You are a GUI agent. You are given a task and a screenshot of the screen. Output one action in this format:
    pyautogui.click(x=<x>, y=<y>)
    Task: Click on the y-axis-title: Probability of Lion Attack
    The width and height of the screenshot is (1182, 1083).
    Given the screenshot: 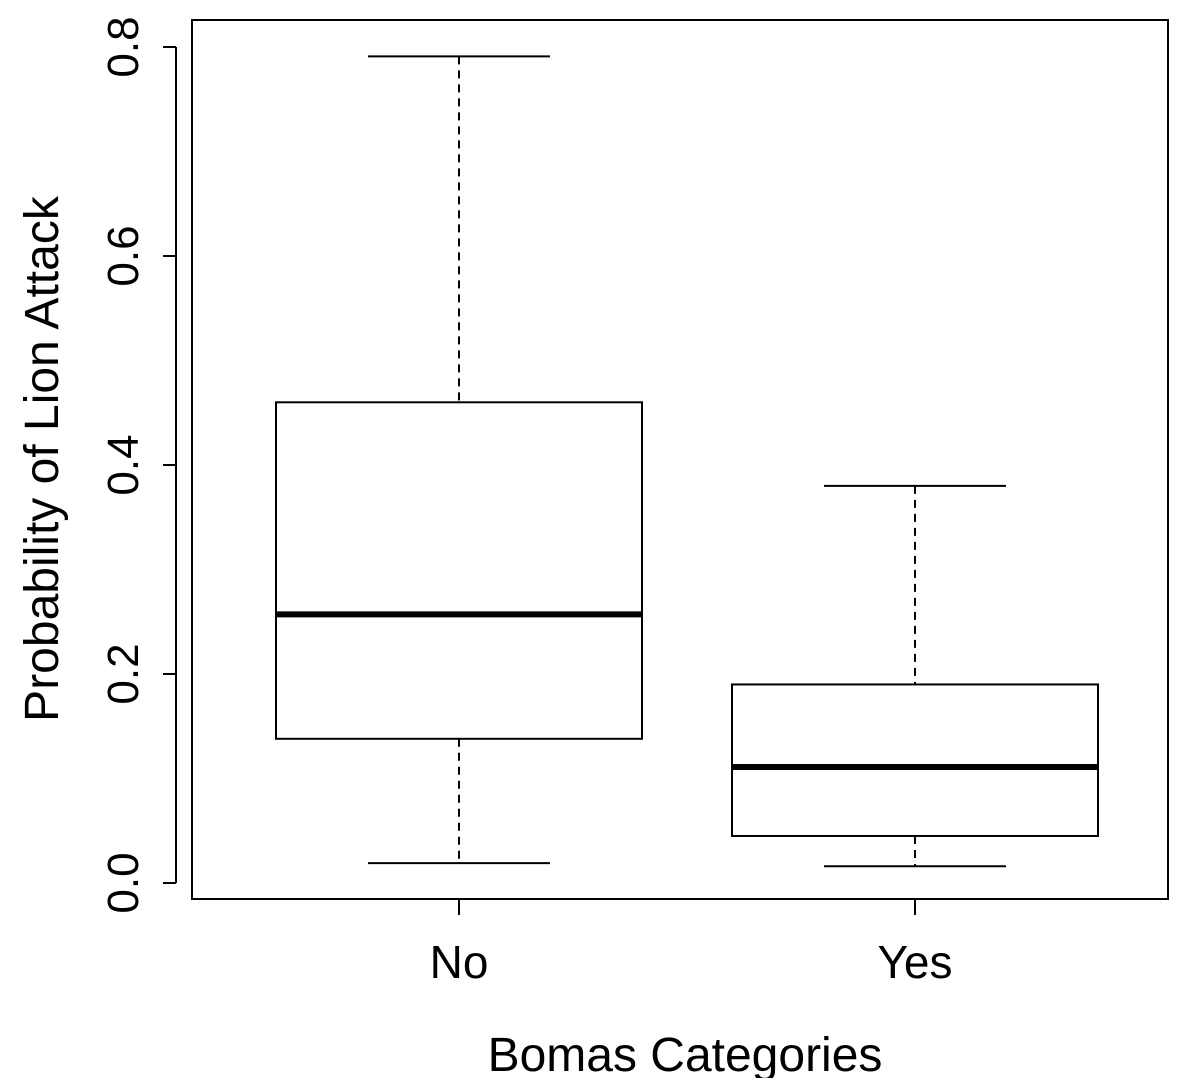 What is the action you would take?
    pyautogui.click(x=42, y=458)
    